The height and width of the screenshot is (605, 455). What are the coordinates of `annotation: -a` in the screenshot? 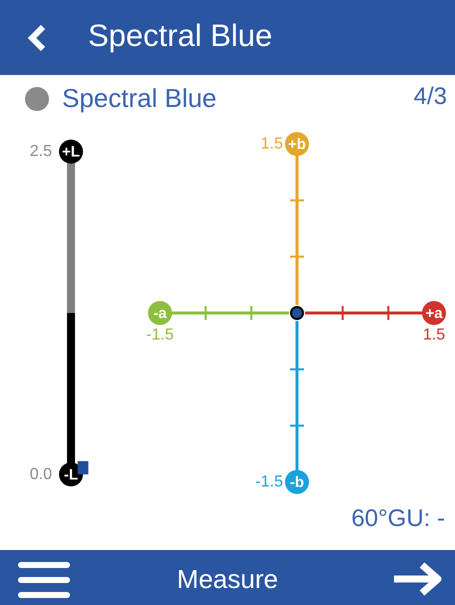 It's located at (160, 313).